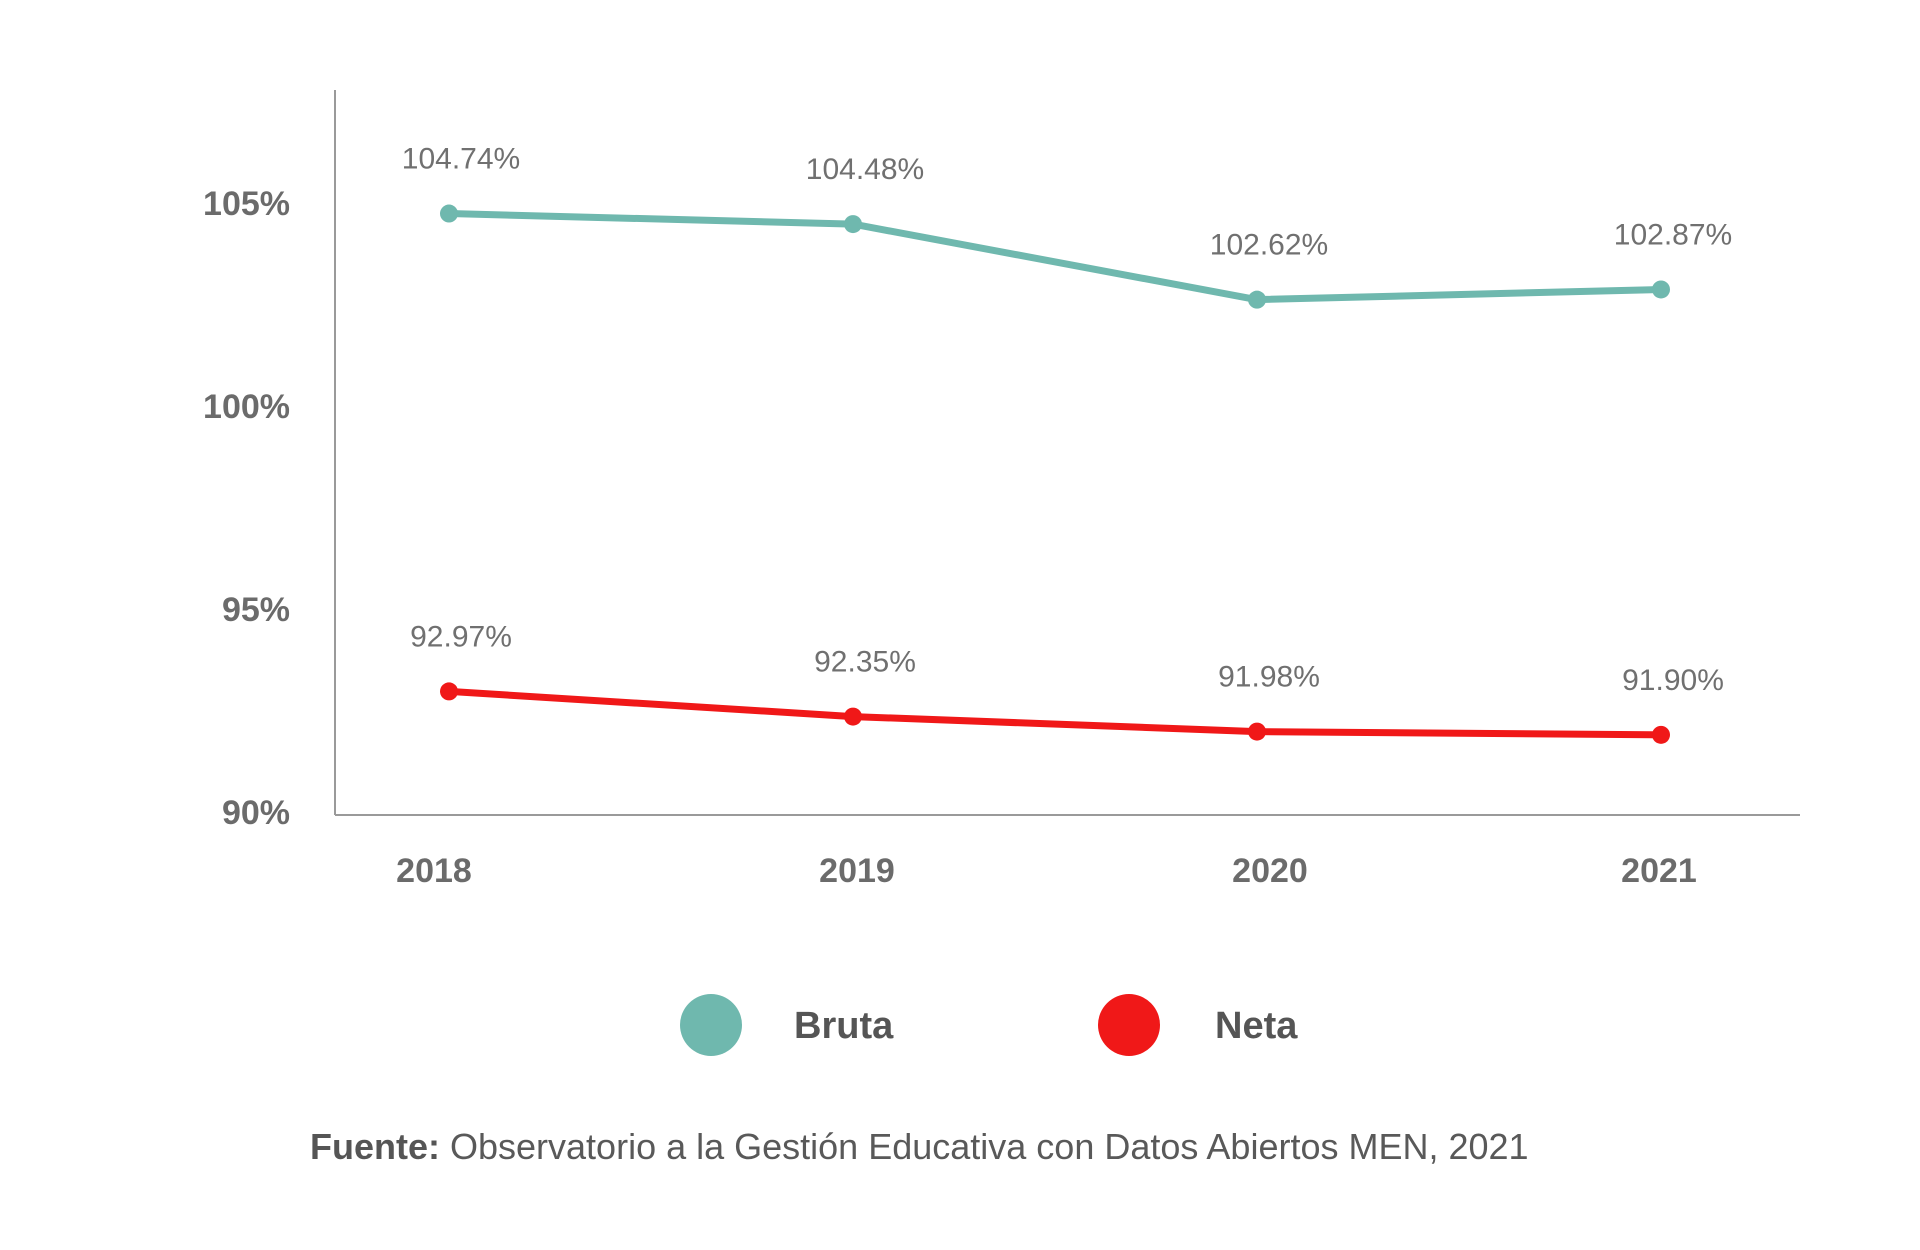 The image size is (1920, 1250). Describe the element at coordinates (1046, 871) in the screenshot. I see `x-axis-ticks: 2018 2019 2020 2021` at that location.